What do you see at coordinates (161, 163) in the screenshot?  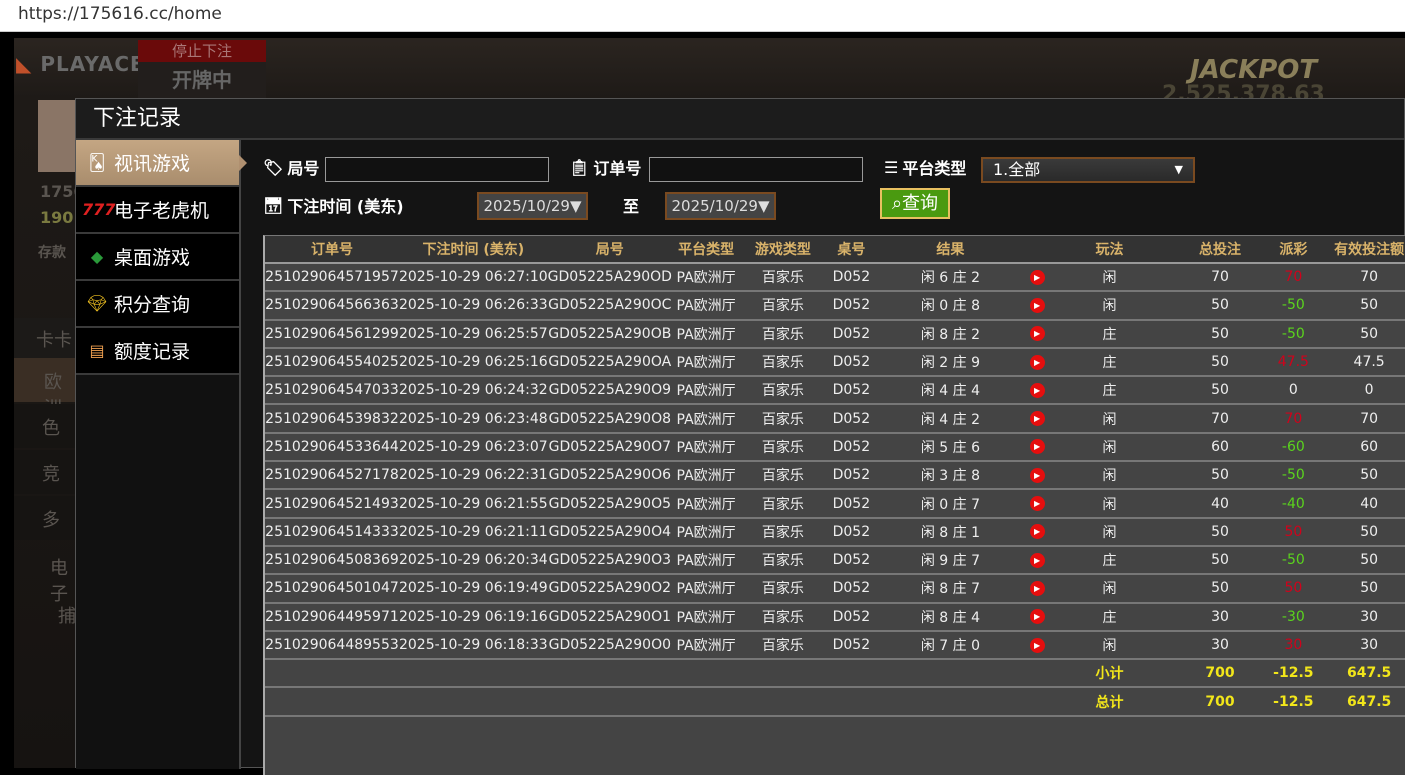 I see `nav-live-games: 🂮 视讯游戏` at bounding box center [161, 163].